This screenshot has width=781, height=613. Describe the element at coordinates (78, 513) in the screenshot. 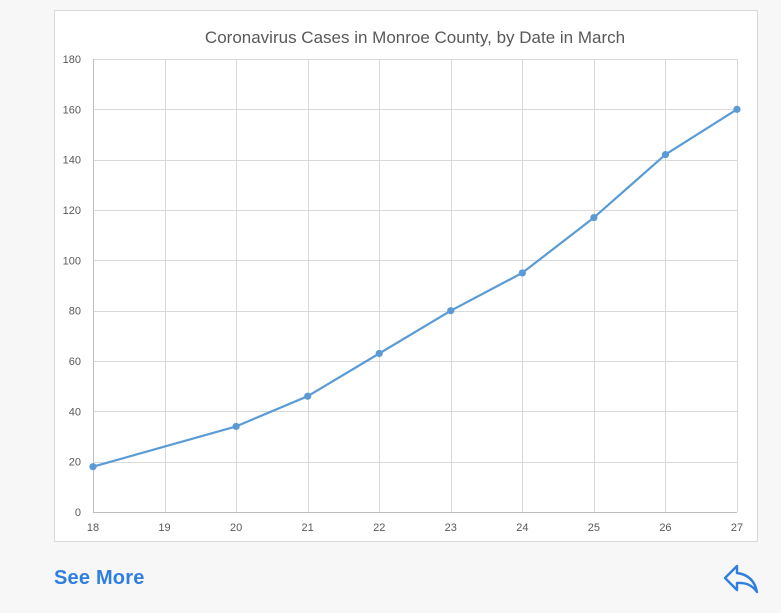

I see `y-tick-label: 0` at that location.